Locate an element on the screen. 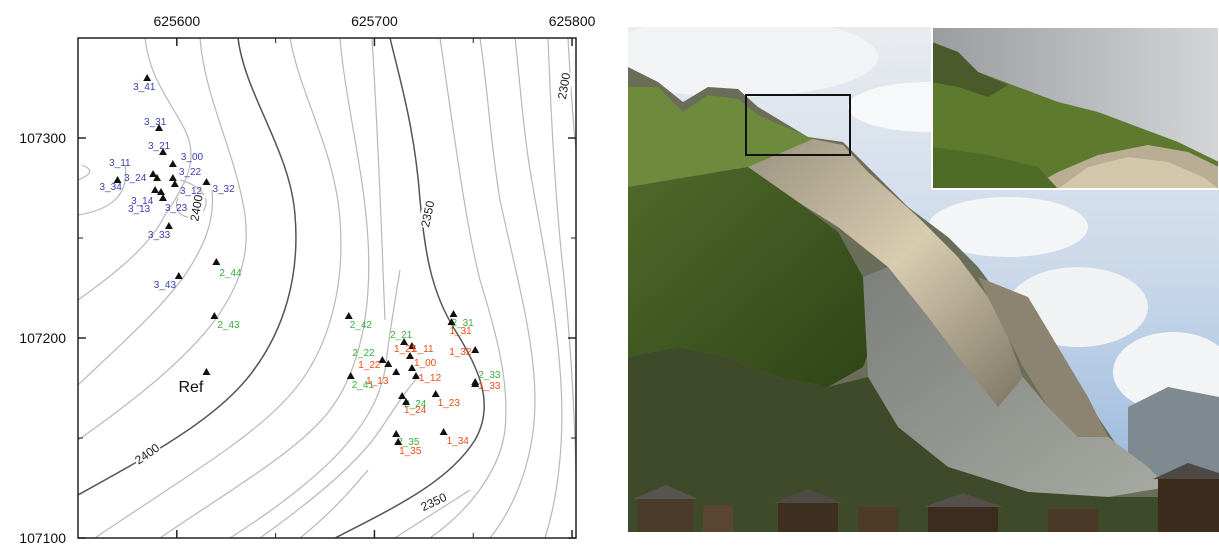  station-label: 1_31 is located at coordinates (461, 331).